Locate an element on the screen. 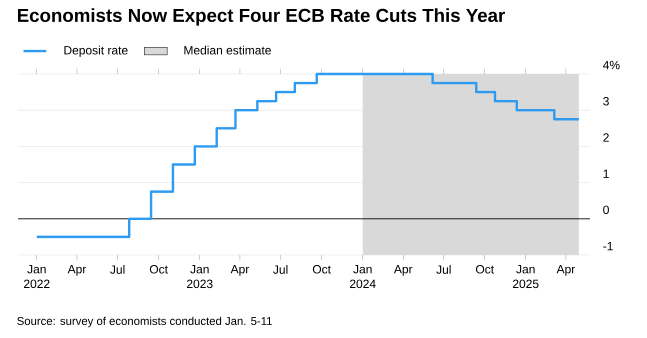 The image size is (647, 338). x-tick-label: Jan 2023 is located at coordinates (200, 276).